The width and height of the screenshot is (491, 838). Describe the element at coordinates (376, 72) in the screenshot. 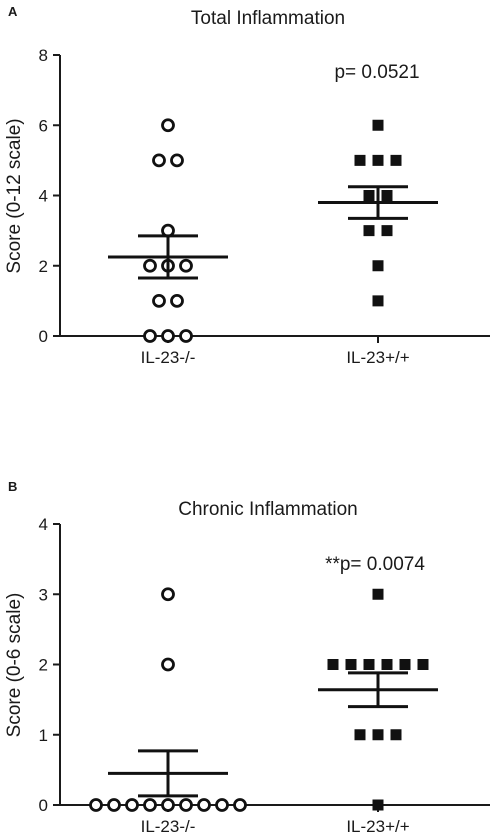

I see `p-value-annotation: p= 0.0521` at that location.